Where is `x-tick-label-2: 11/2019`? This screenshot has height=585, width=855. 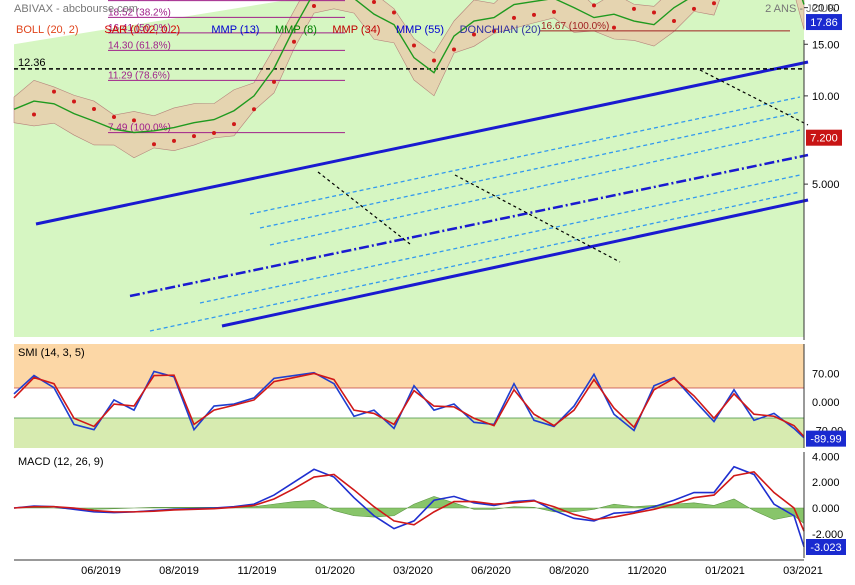 x-tick-label-2: 11/2019 is located at coordinates (257, 571).